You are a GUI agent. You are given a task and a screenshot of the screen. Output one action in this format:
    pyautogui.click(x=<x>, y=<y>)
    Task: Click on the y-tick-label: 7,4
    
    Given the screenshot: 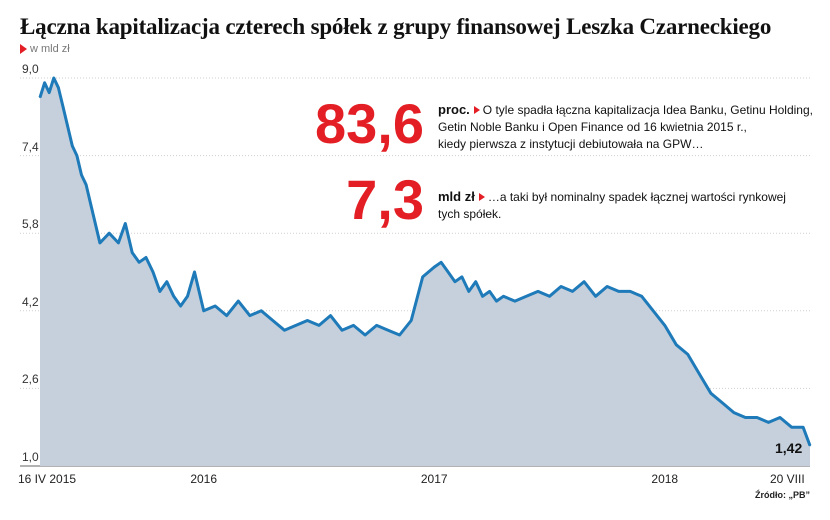 What is the action you would take?
    pyautogui.click(x=30, y=146)
    